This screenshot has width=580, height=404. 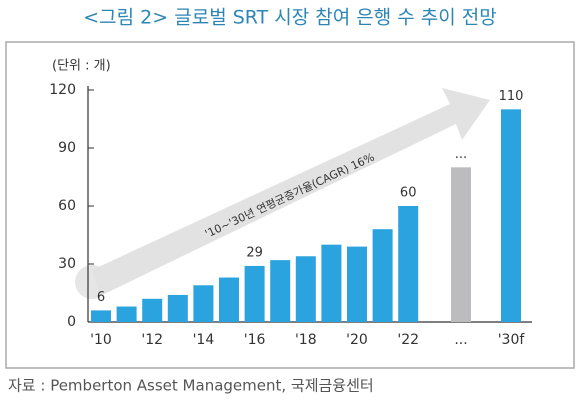 What do you see at coordinates (81, 66) in the screenshot?
I see `unit-label: (단위 : 개)` at bounding box center [81, 66].